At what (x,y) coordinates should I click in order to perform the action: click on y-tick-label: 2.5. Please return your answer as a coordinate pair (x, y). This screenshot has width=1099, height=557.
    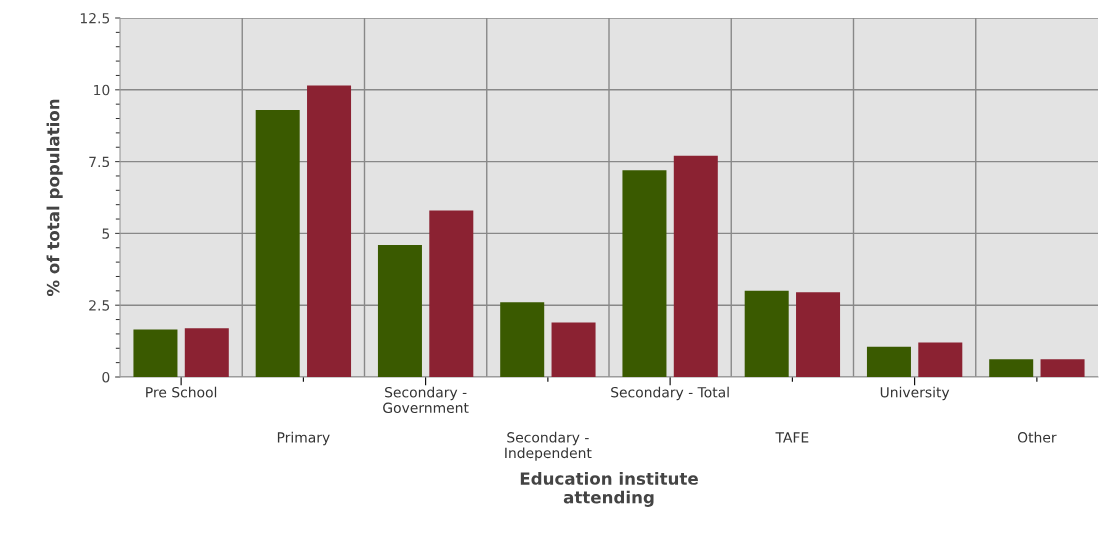
    Looking at the image, I should click on (99, 305).